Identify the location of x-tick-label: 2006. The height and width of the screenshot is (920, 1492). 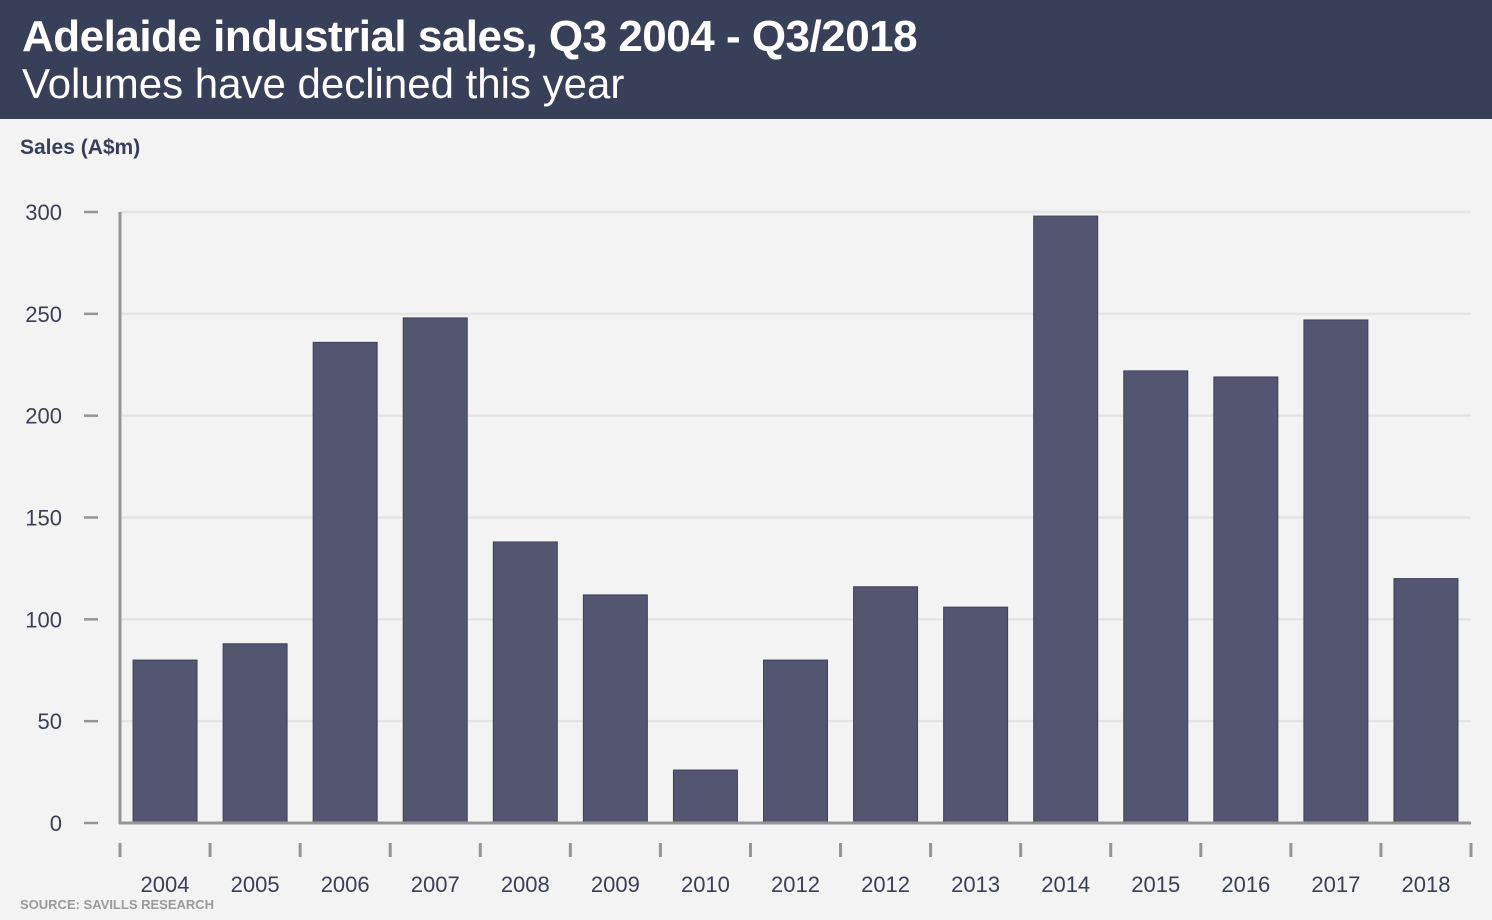
(345, 884).